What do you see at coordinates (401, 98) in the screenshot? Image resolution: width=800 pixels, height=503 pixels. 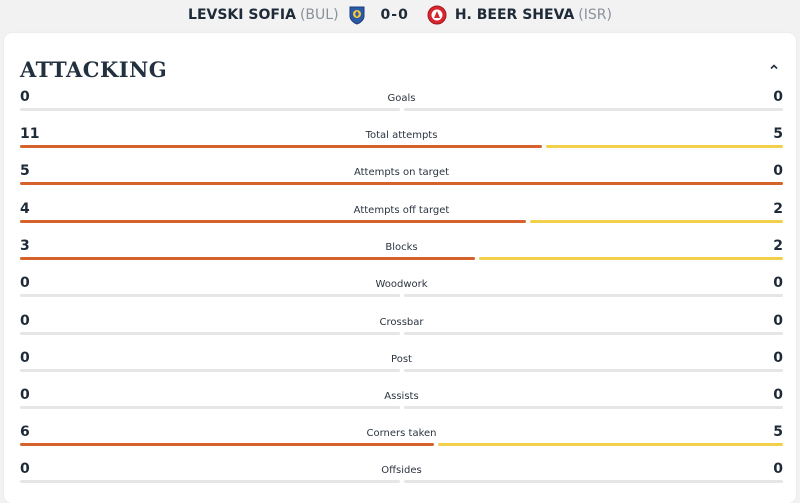 I see `stat-label: Goals` at bounding box center [401, 98].